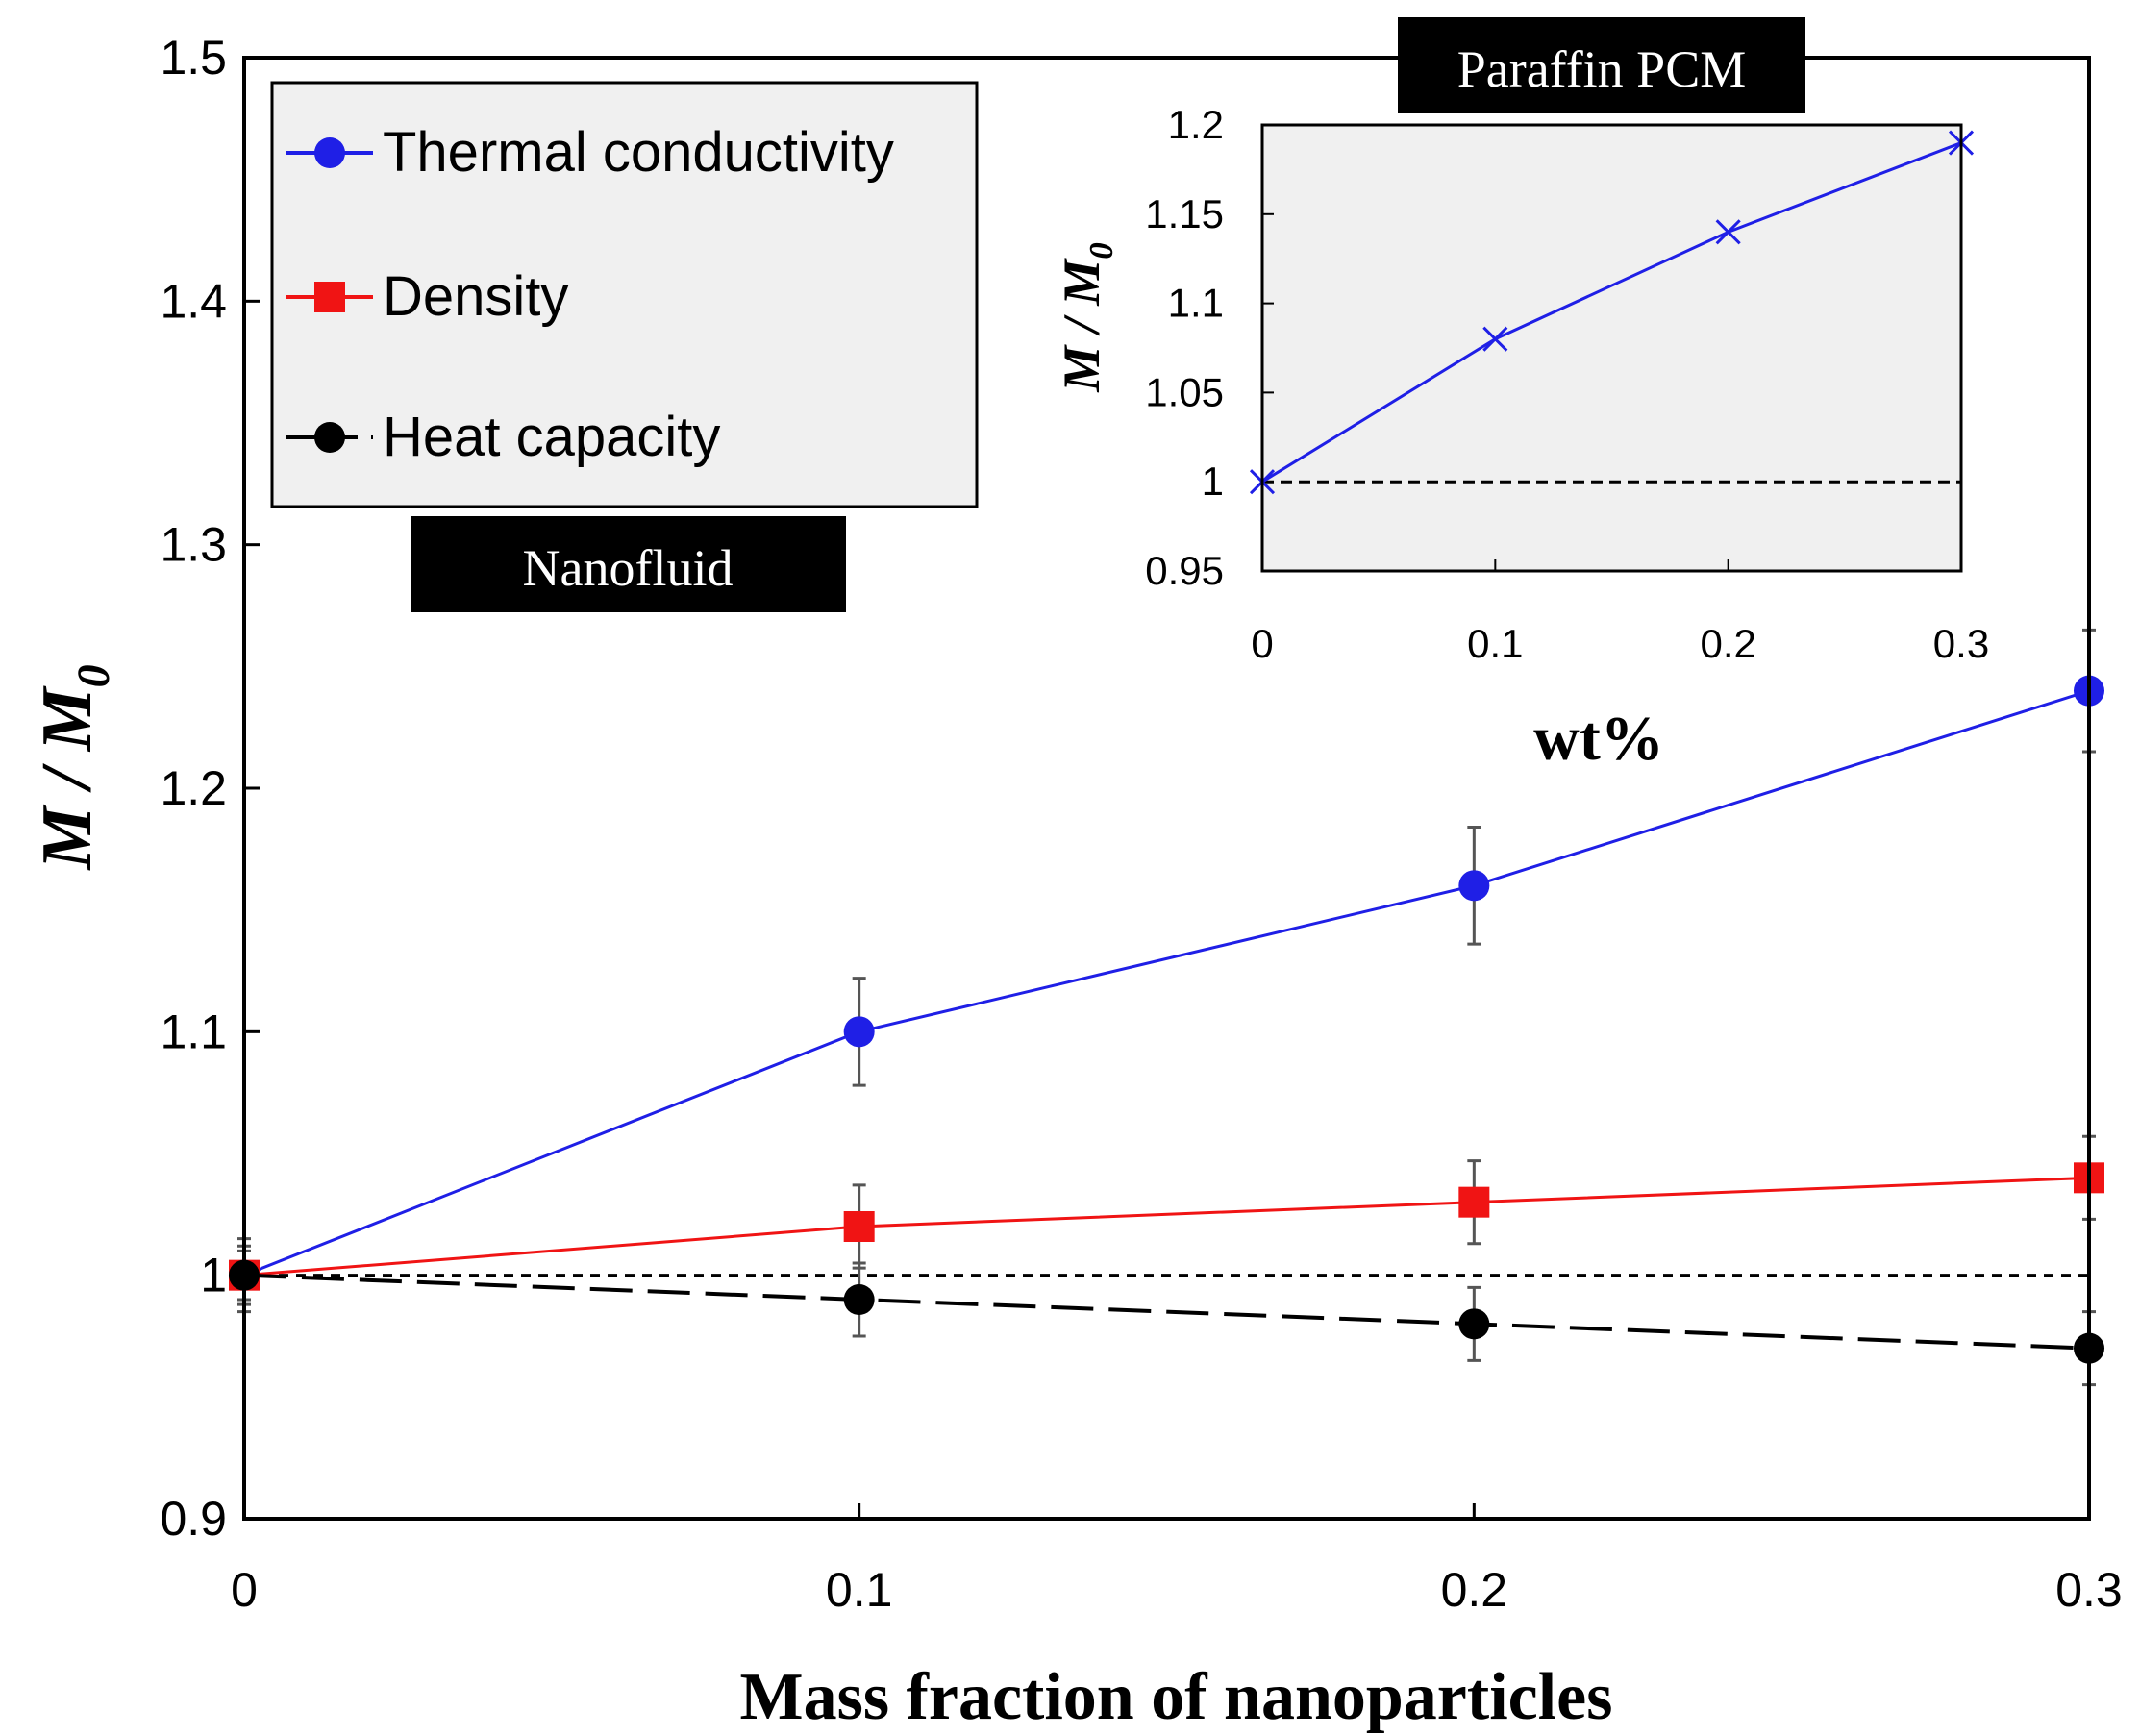 The width and height of the screenshot is (2140, 1736). I want to click on legend-thermal-conductivity-label: Thermal conductivity, so click(638, 152).